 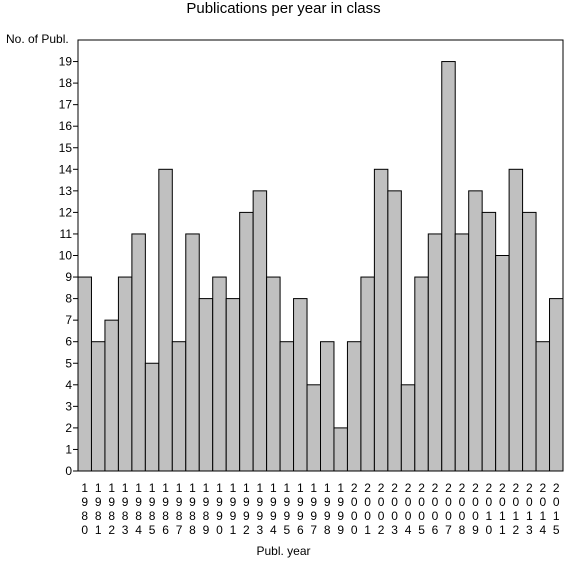 What do you see at coordinates (68, 428) in the screenshot?
I see `y-tick-label: 2` at bounding box center [68, 428].